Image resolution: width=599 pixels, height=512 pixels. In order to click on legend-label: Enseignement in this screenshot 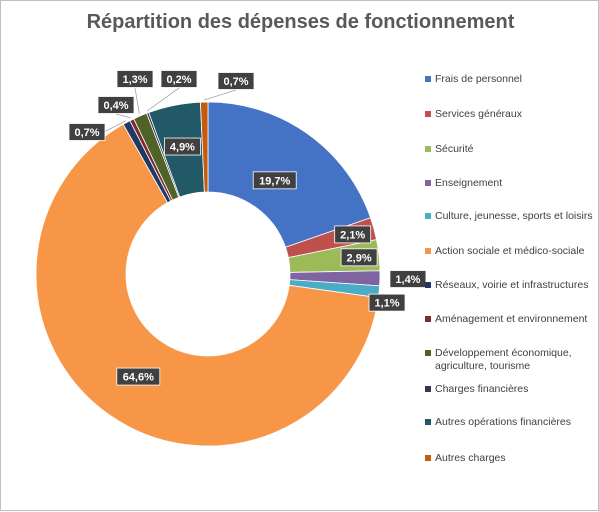, I will do `click(469, 183)`.